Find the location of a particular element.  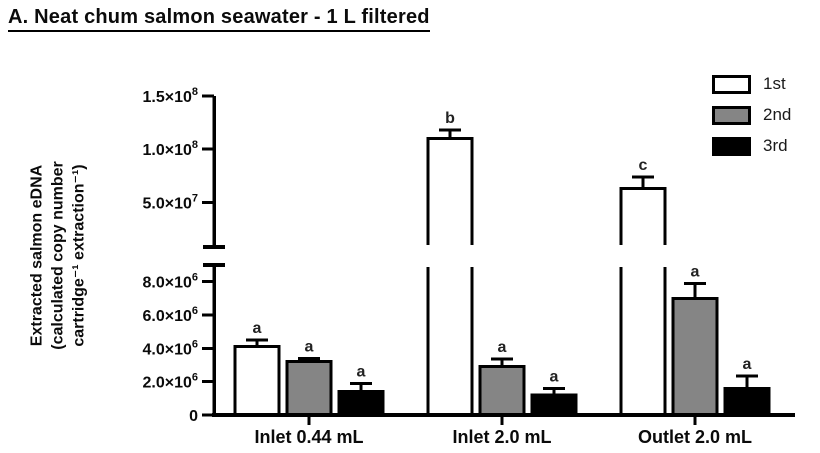

bar-1st-group1 is located at coordinates (257, 381).